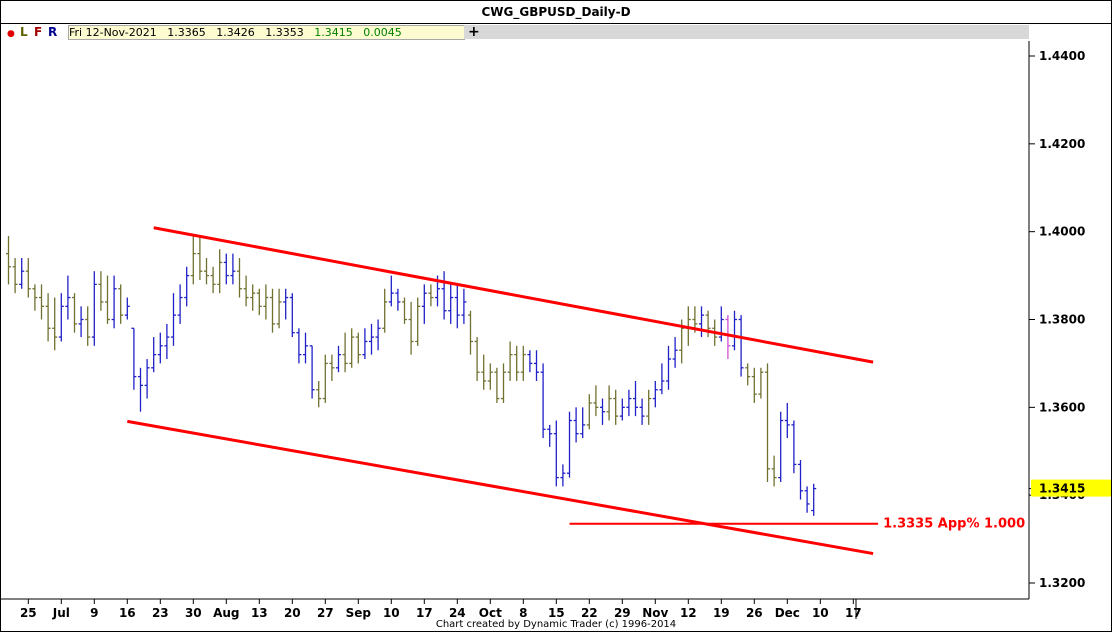  What do you see at coordinates (186, 32) in the screenshot?
I see `info-open: 1.3365` at bounding box center [186, 32].